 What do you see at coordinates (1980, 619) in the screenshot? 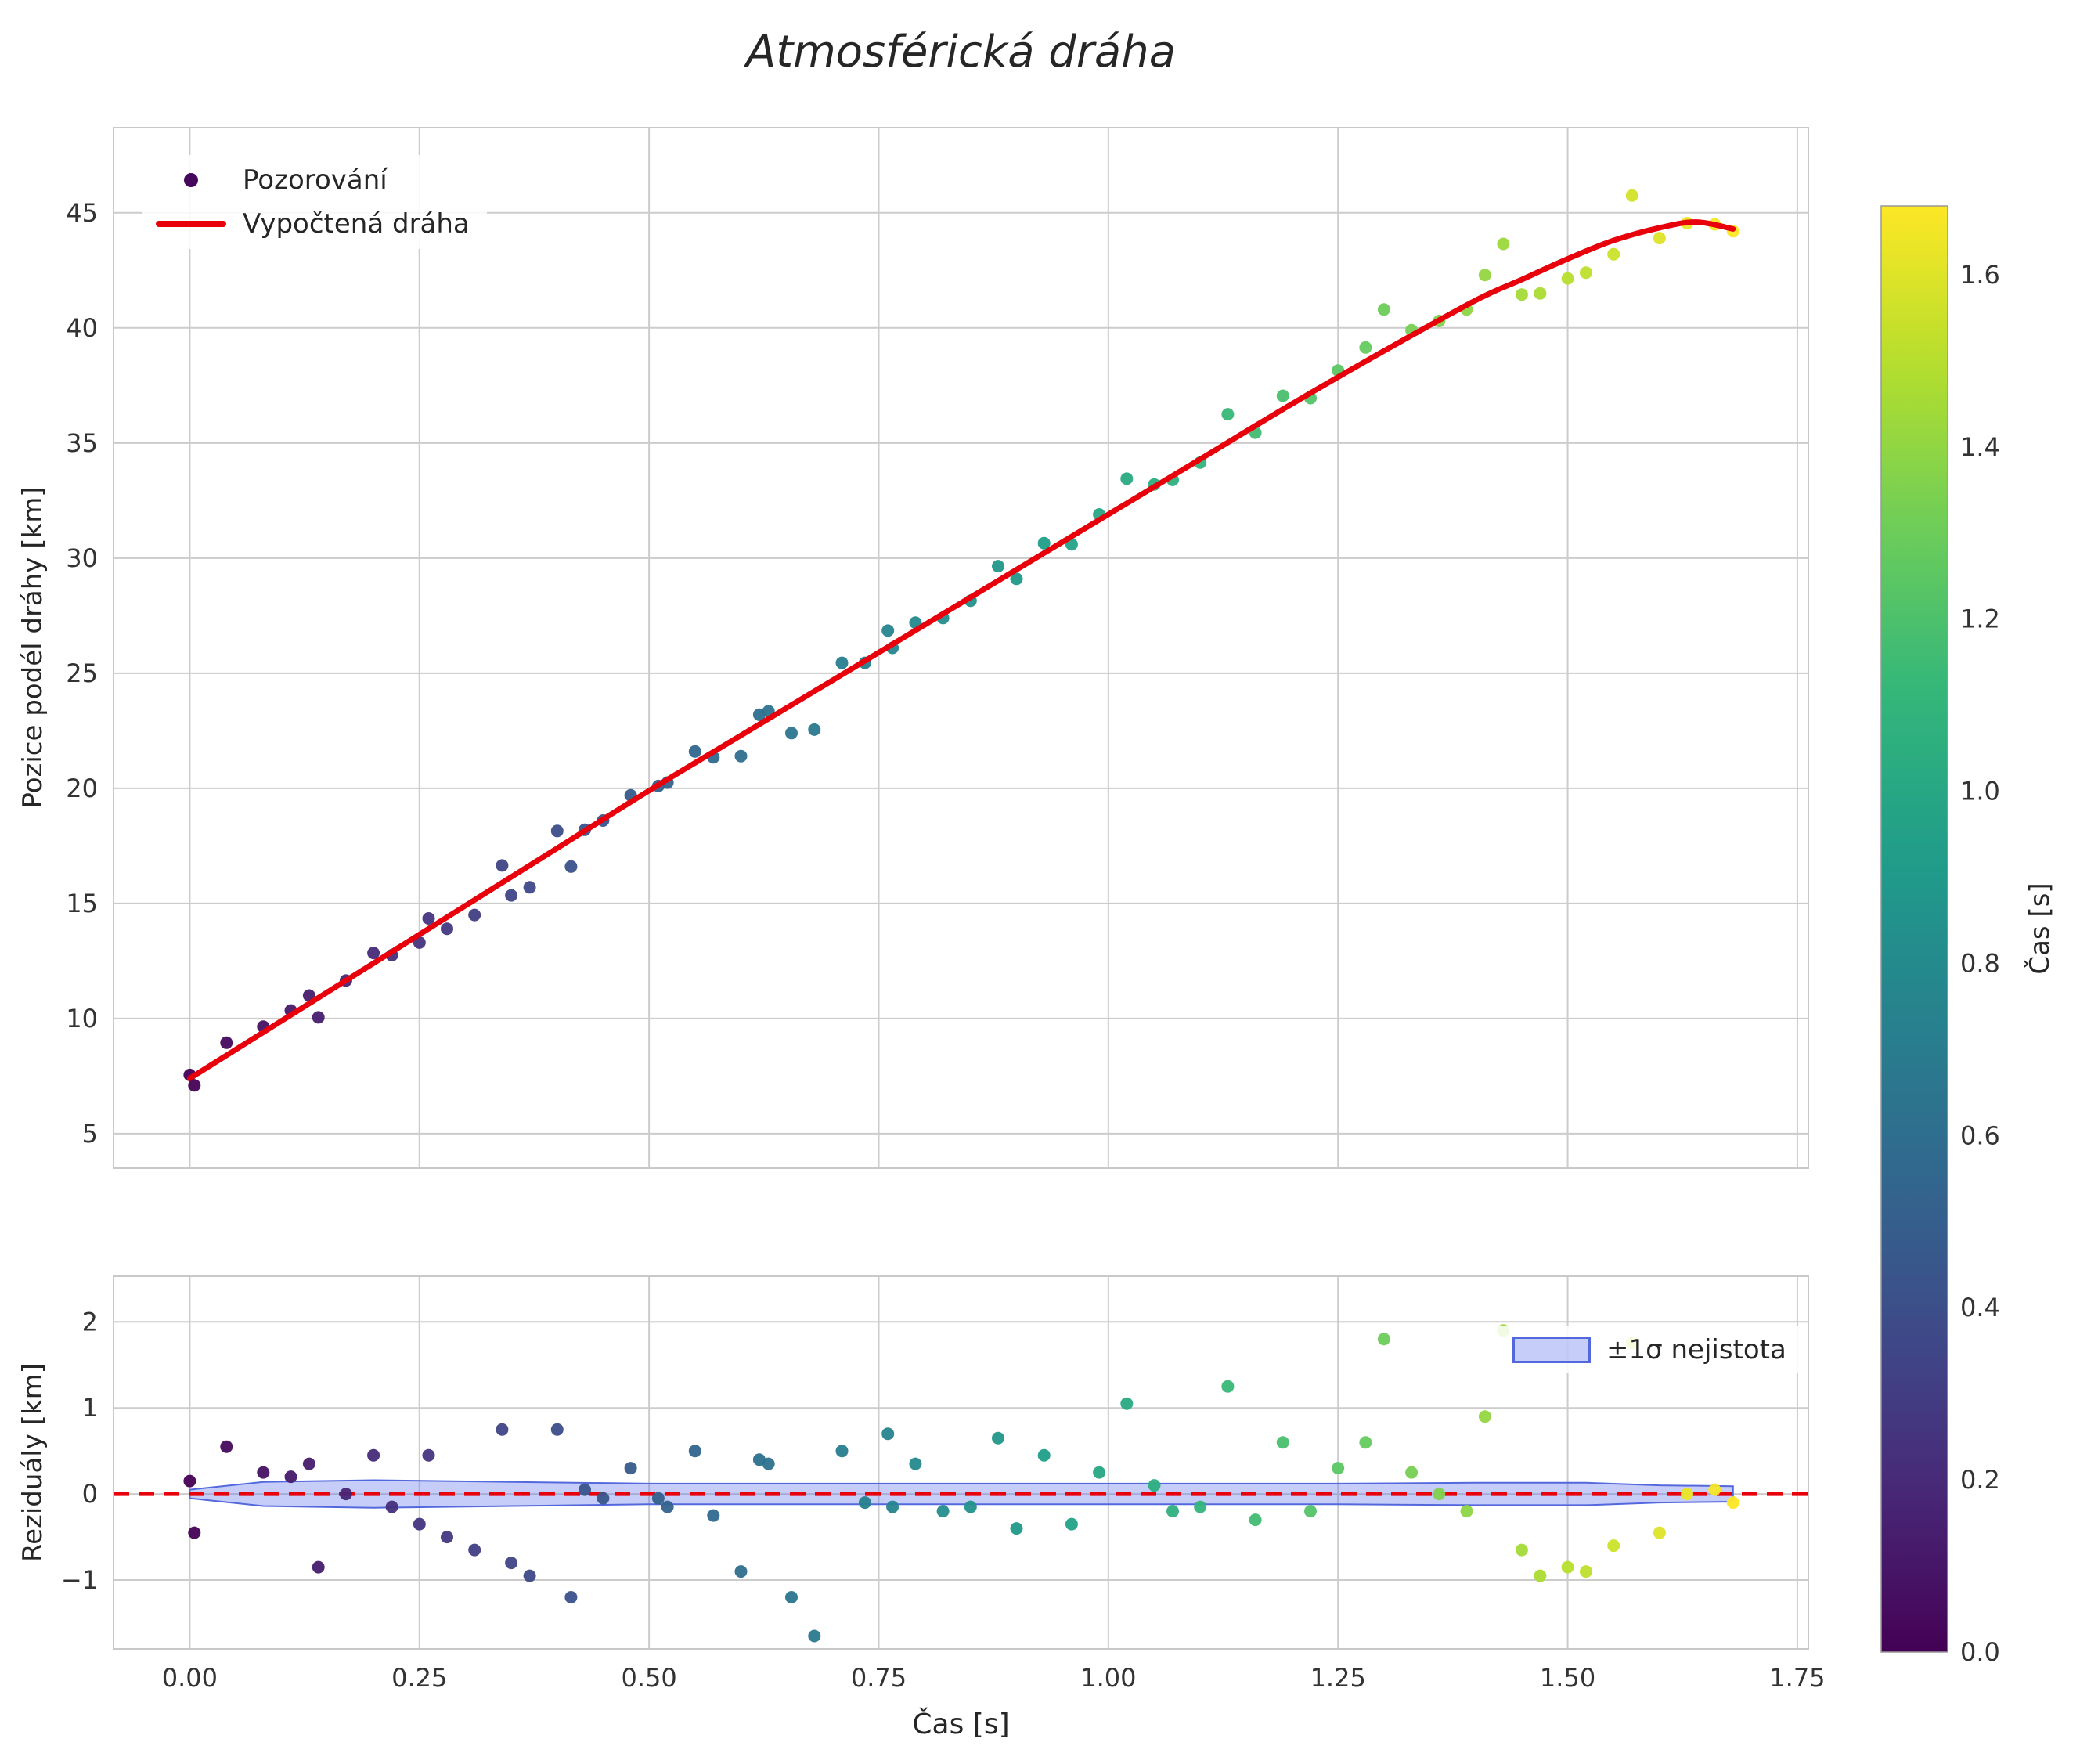
I see `svg-text: 1.2` at bounding box center [1980, 619].